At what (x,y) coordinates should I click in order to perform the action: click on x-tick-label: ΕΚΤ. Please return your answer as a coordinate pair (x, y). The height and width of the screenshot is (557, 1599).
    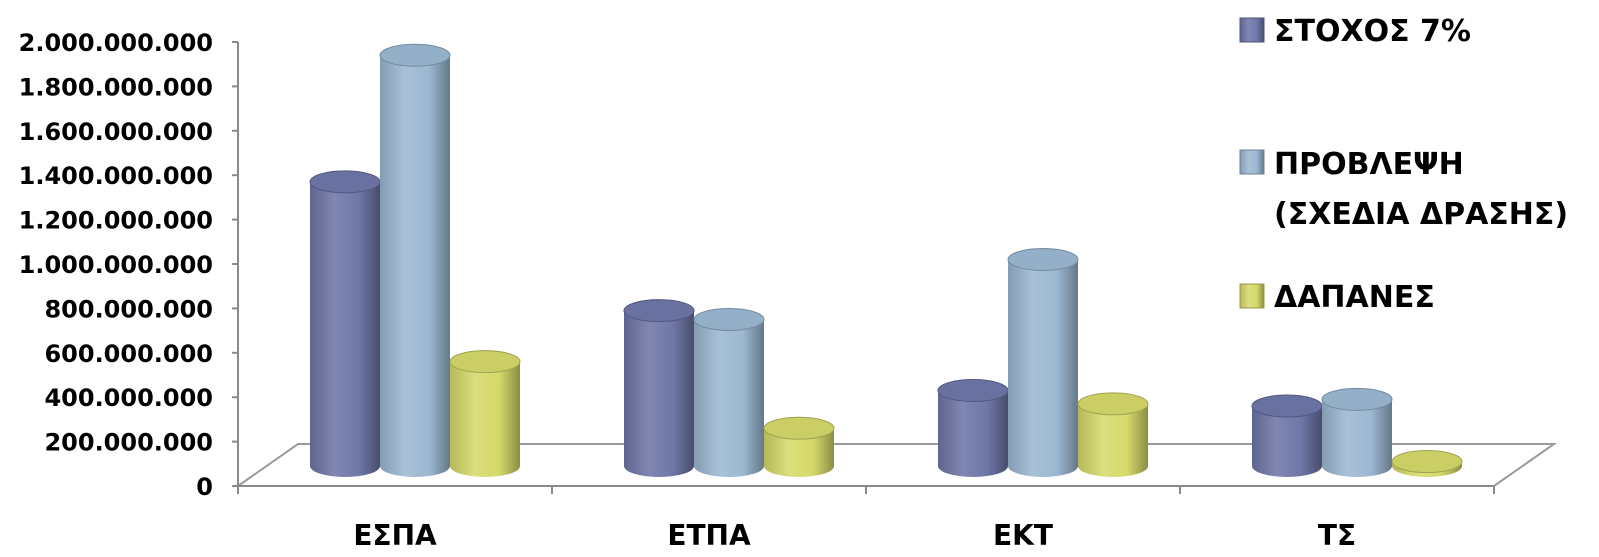
    Looking at the image, I should click on (1023, 535).